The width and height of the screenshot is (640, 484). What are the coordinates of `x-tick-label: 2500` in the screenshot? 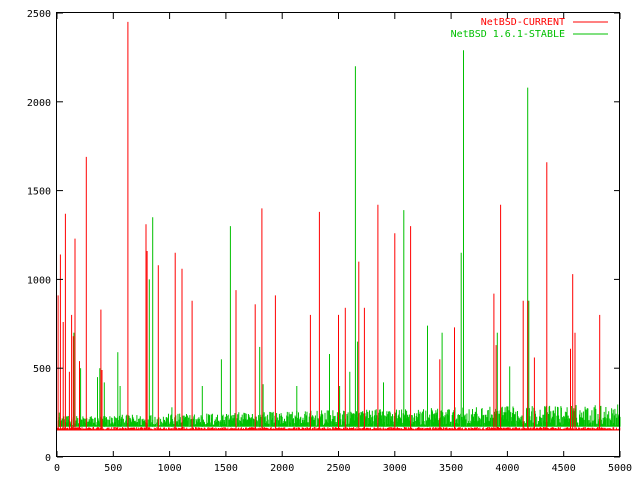 It's located at (338, 468).